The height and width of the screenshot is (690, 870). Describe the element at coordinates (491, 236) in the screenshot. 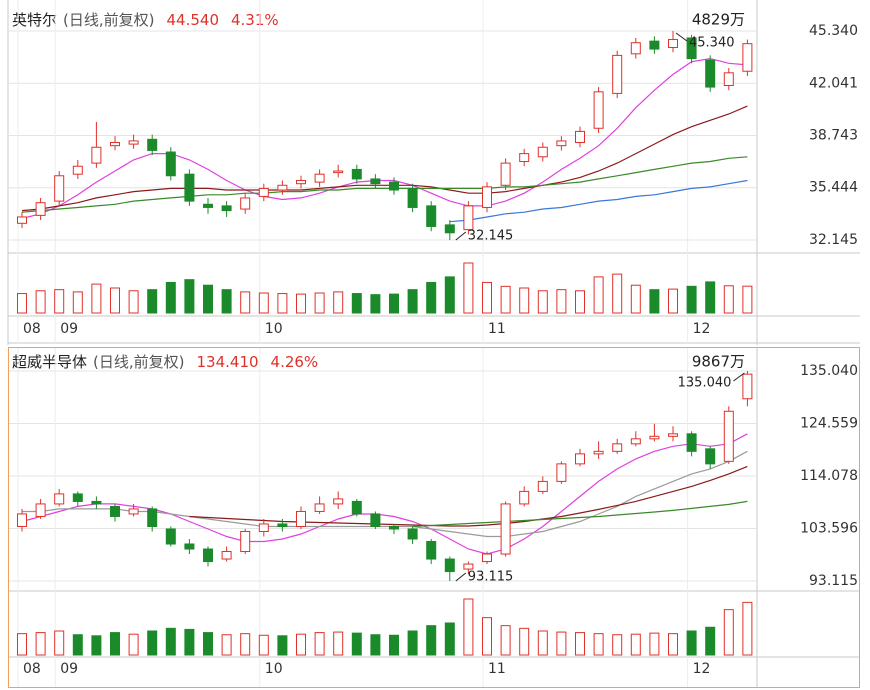

I see `low-label: 32.145` at that location.